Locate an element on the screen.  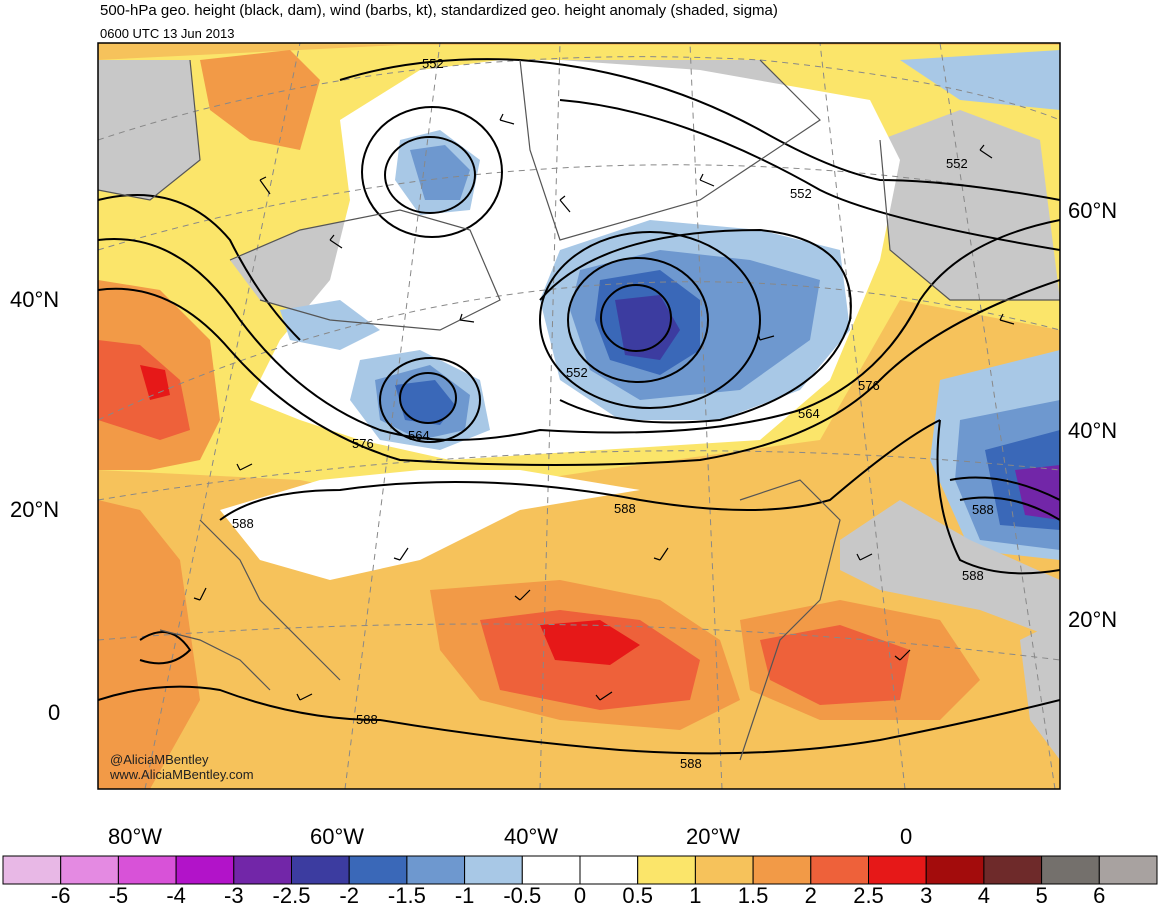
credit-handle: @AliciaMBentley is located at coordinates (159, 759).